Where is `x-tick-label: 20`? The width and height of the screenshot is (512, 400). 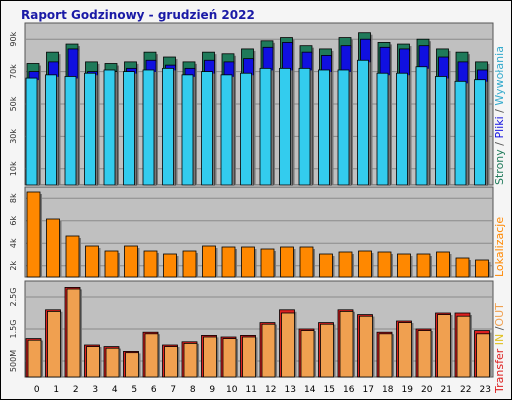 x-tick-label: 20 is located at coordinates (427, 390).